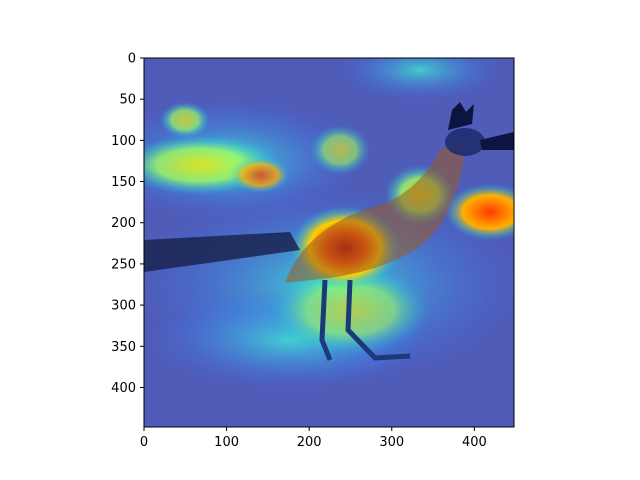  Describe the element at coordinates (132, 59) in the screenshot. I see `y-tick-label: 0` at that location.